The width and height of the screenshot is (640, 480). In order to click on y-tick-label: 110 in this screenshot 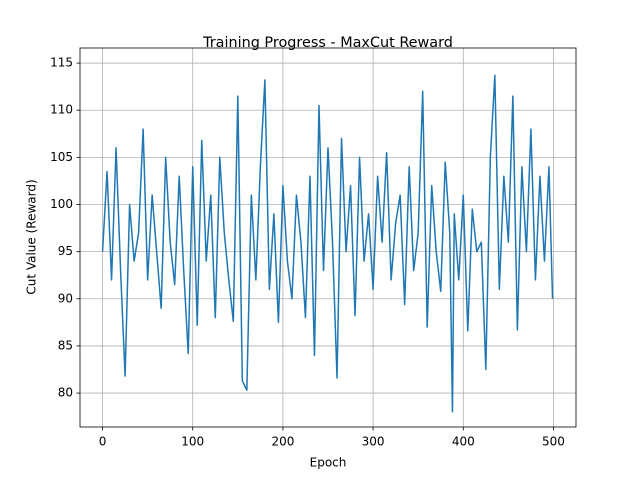, I will do `click(61, 110)`.